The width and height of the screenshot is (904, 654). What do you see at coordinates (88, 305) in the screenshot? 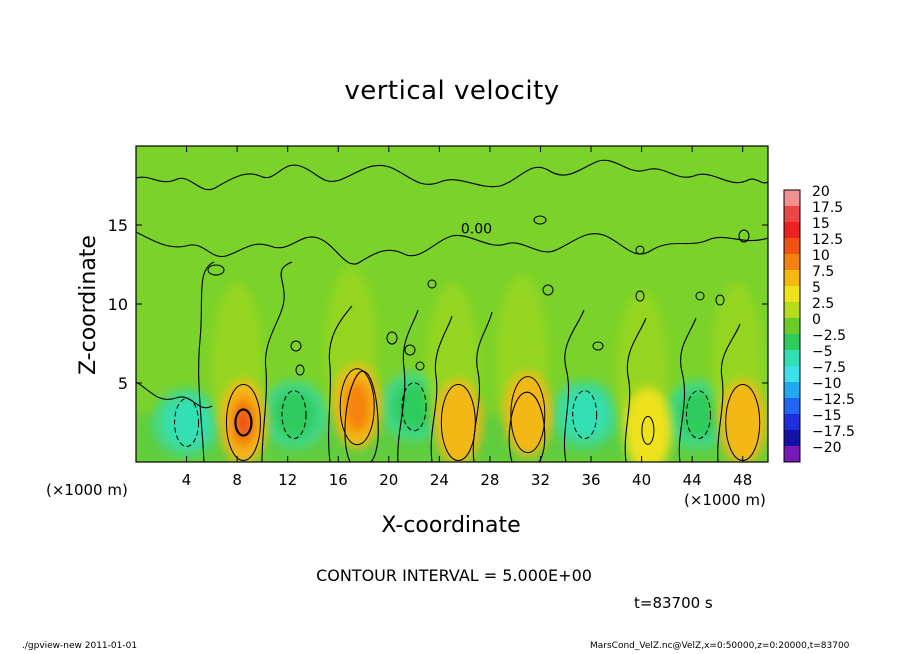
I see `y-axis-label: Z-coordinate` at bounding box center [88, 305].